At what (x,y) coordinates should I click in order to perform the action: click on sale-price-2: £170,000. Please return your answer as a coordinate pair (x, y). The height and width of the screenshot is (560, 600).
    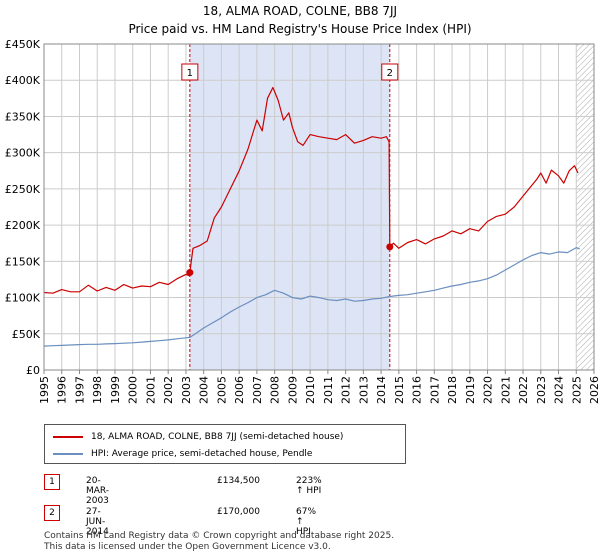
    Looking at the image, I should click on (238, 512).